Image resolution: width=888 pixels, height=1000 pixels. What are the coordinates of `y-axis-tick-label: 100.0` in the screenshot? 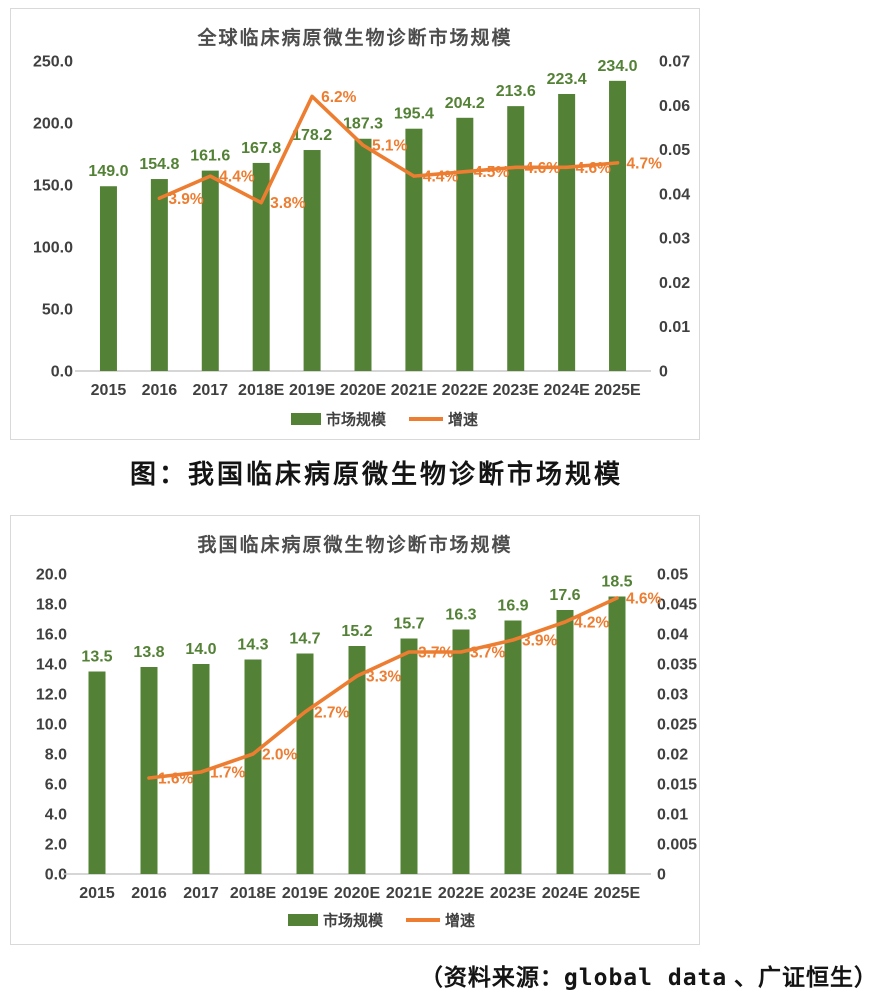 It's located at (53, 248).